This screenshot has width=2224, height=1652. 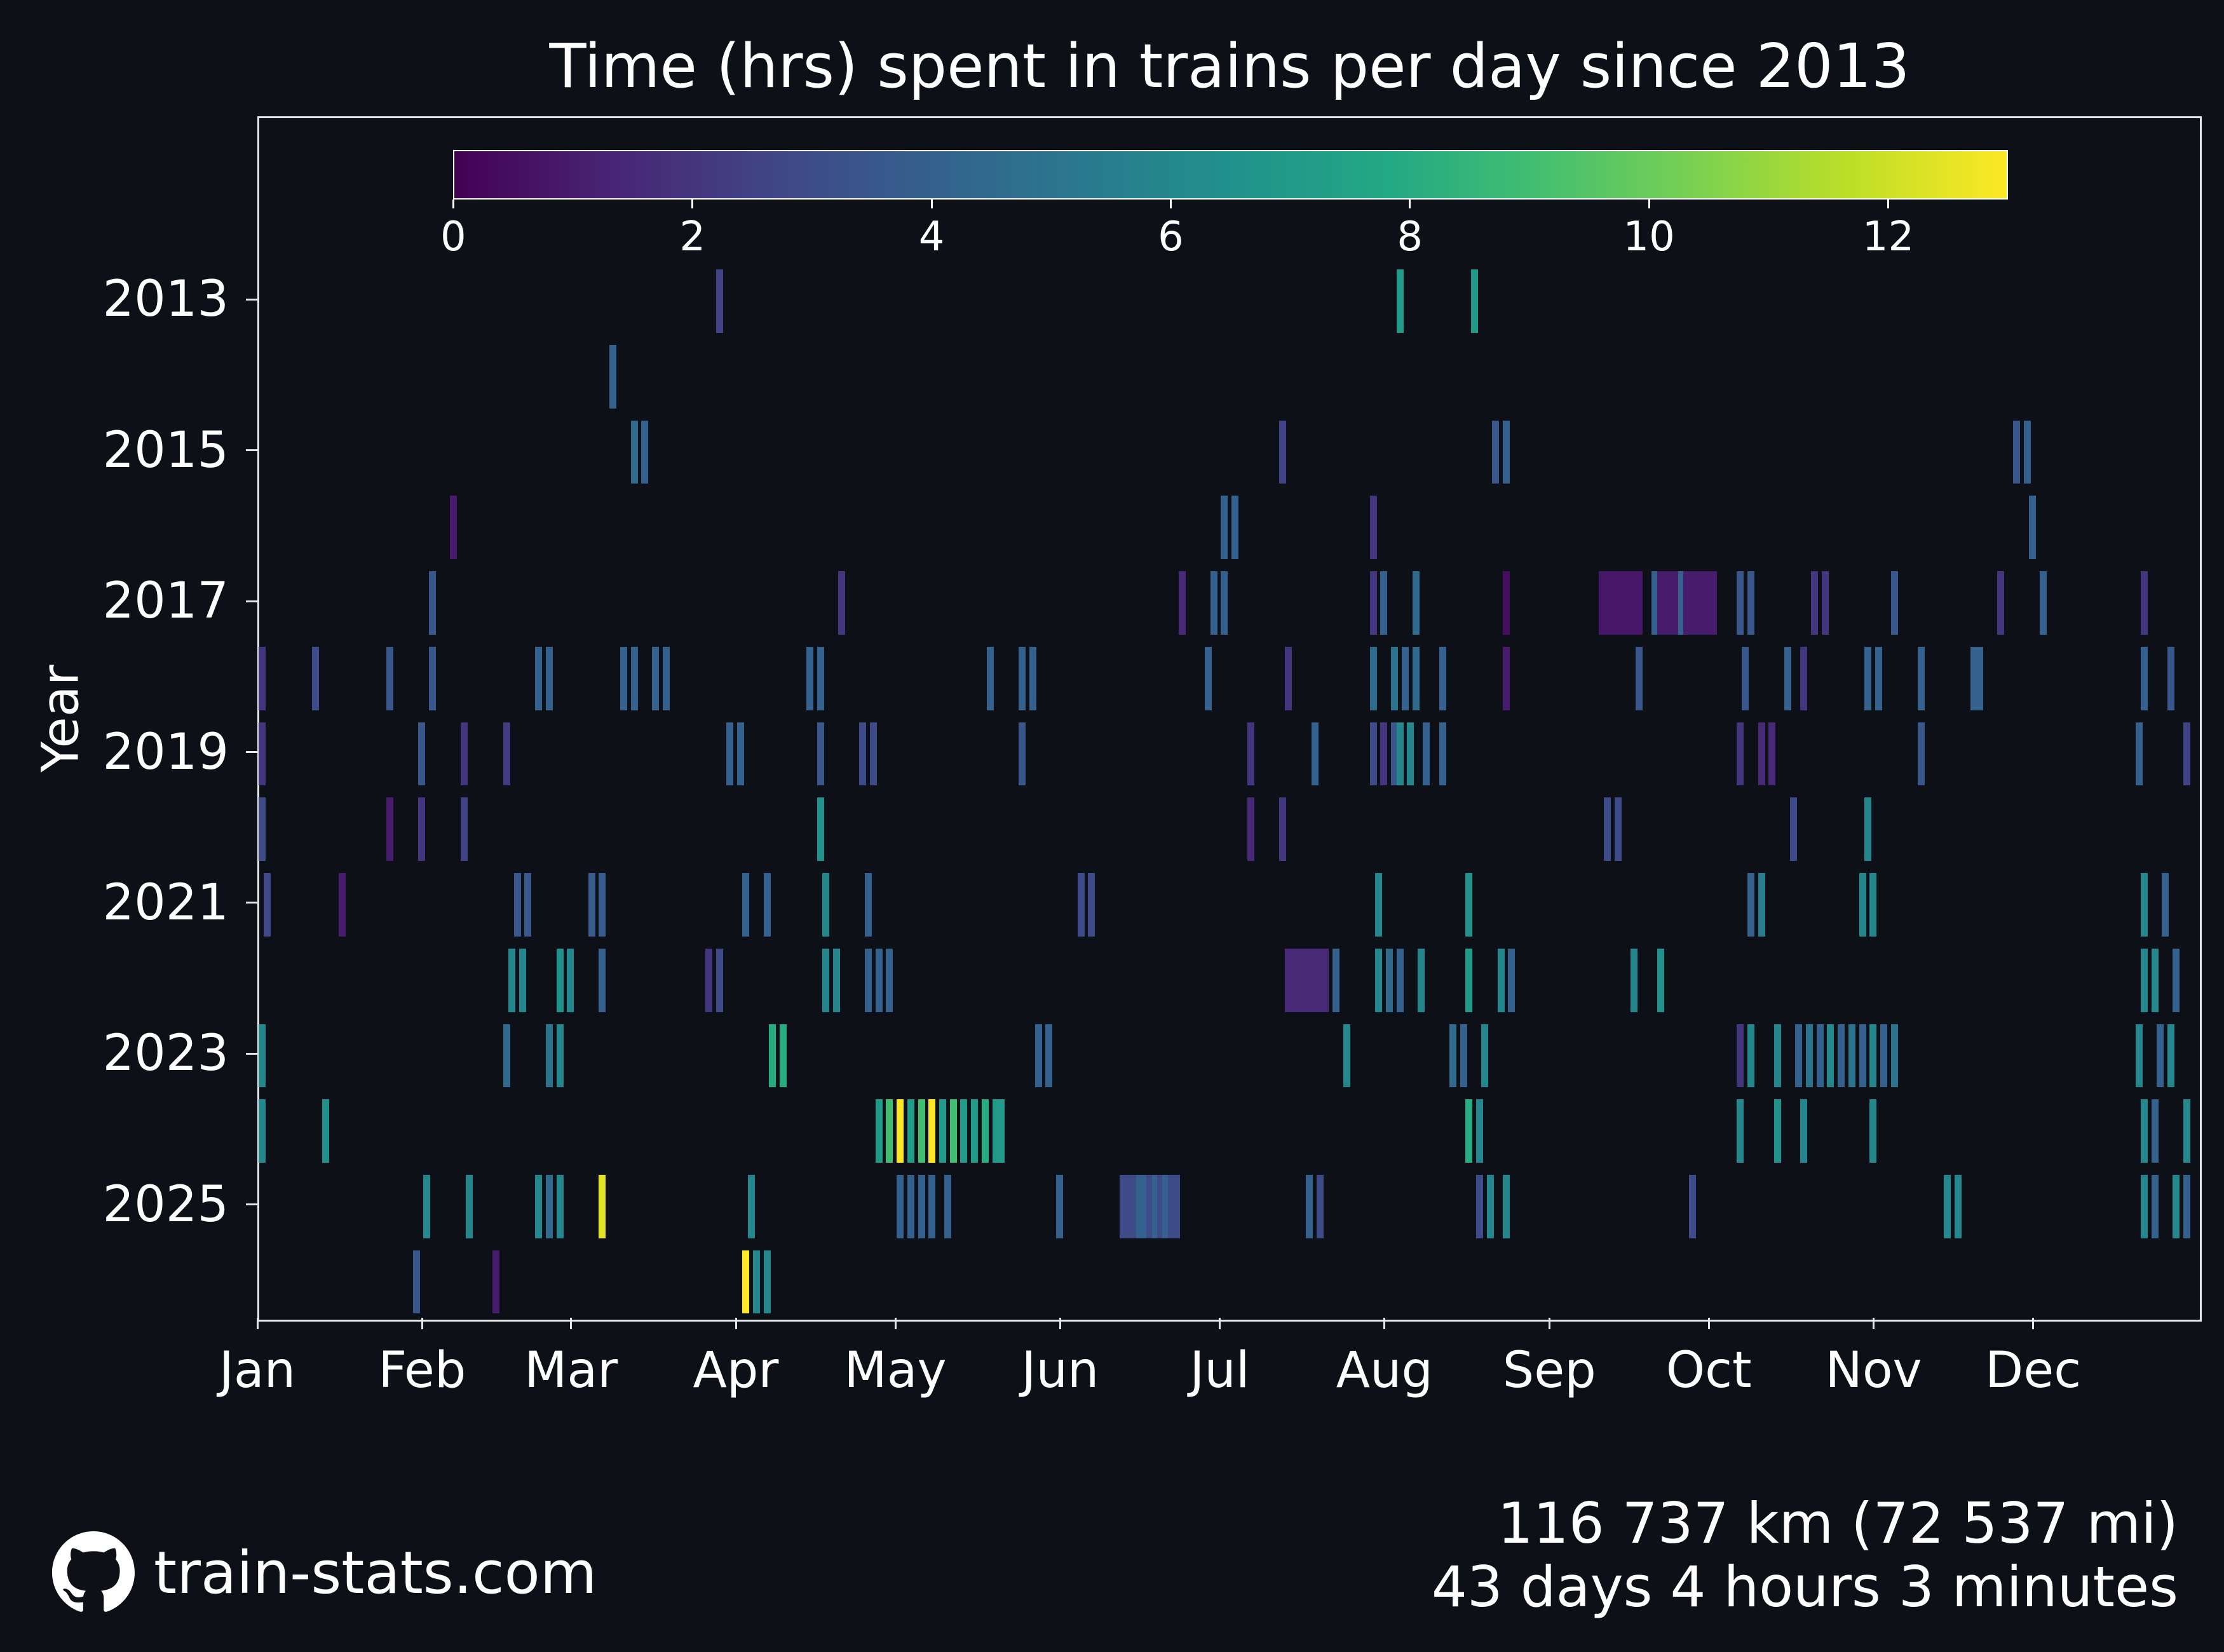 I want to click on colorbar-tick-label: 6, so click(x=1171, y=237).